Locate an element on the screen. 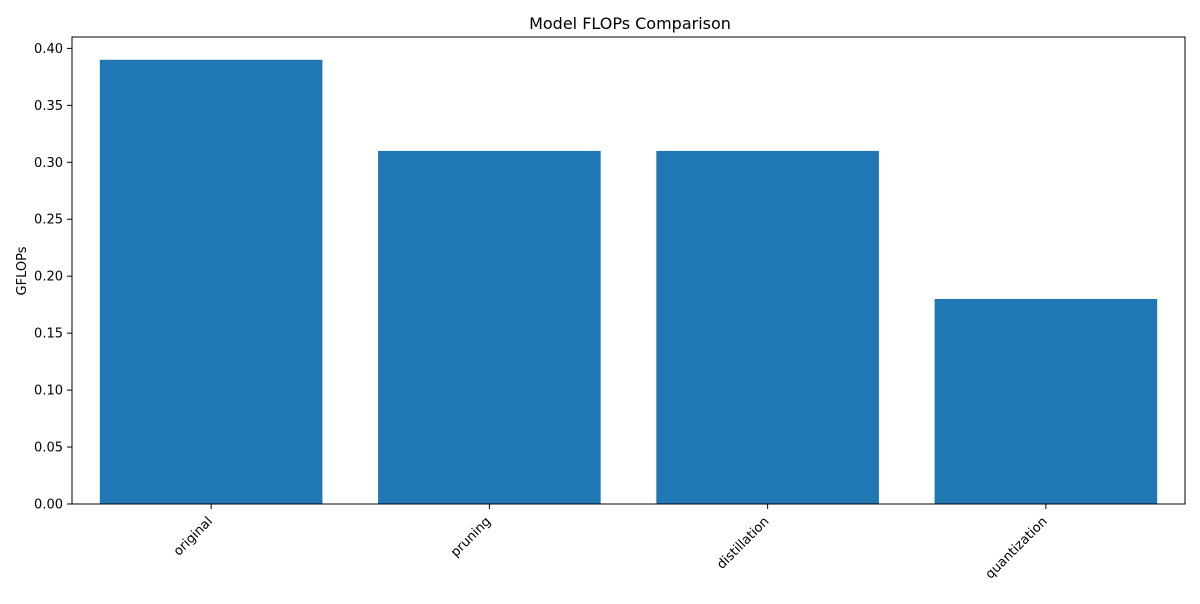  y-axis-label: GFLOPs is located at coordinates (22, 270).